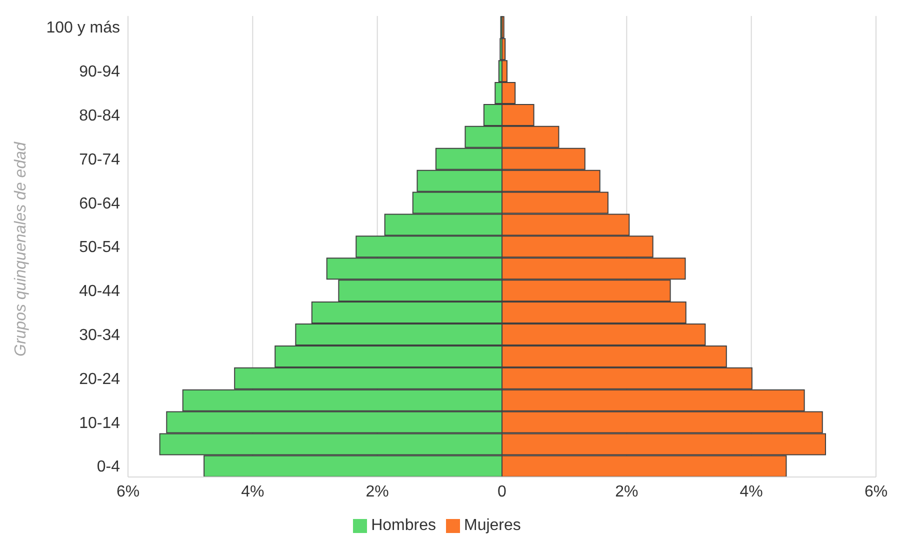  Describe the element at coordinates (108, 467) in the screenshot. I see `y-tick-label: 0-4` at that location.